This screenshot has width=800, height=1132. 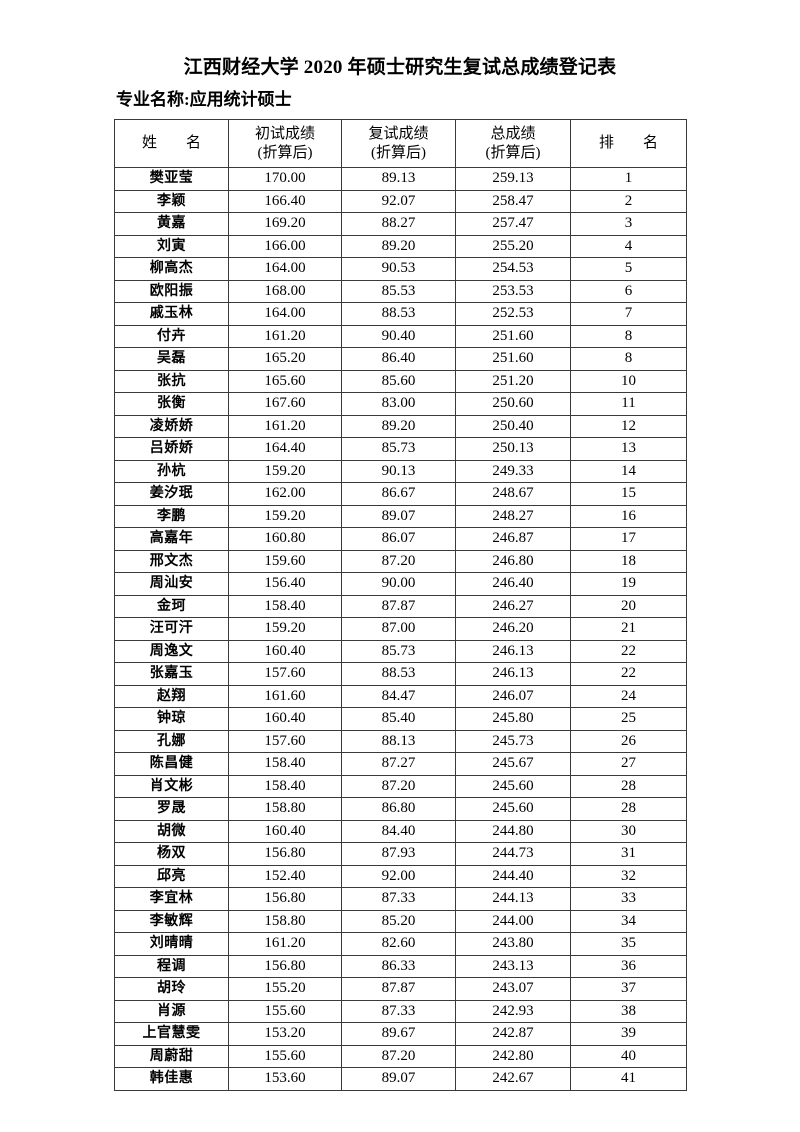 What do you see at coordinates (398, 201) in the screenshot?
I see `cell-retest-score: 92.07` at bounding box center [398, 201].